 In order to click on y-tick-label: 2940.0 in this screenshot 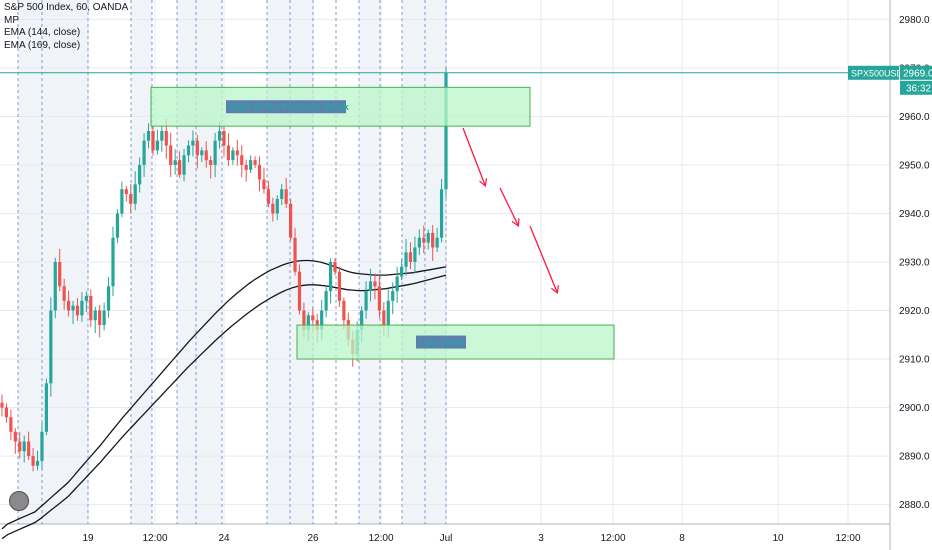, I will do `click(914, 214)`.